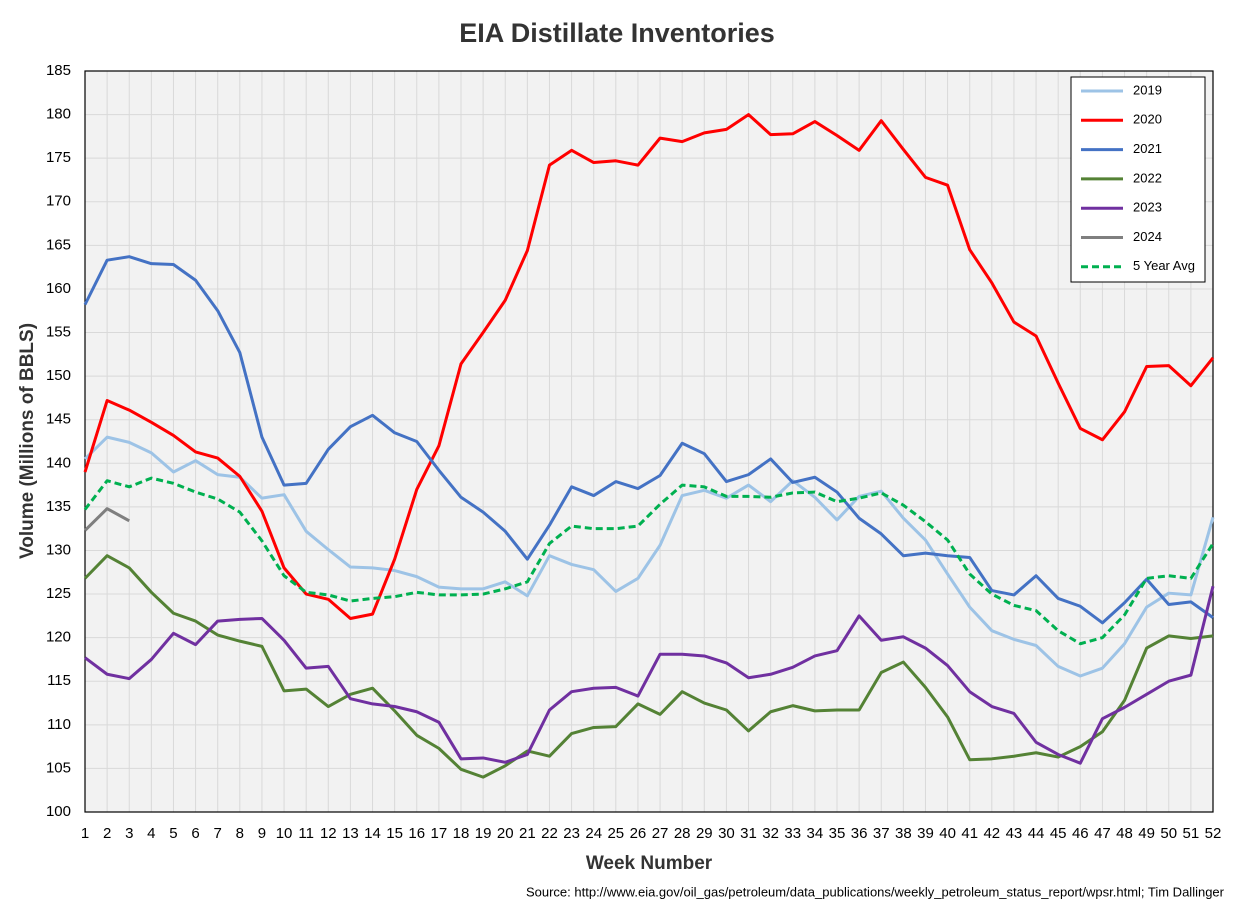 The image size is (1236, 910). What do you see at coordinates (439, 833) in the screenshot?
I see `x-tick-label: 17` at bounding box center [439, 833].